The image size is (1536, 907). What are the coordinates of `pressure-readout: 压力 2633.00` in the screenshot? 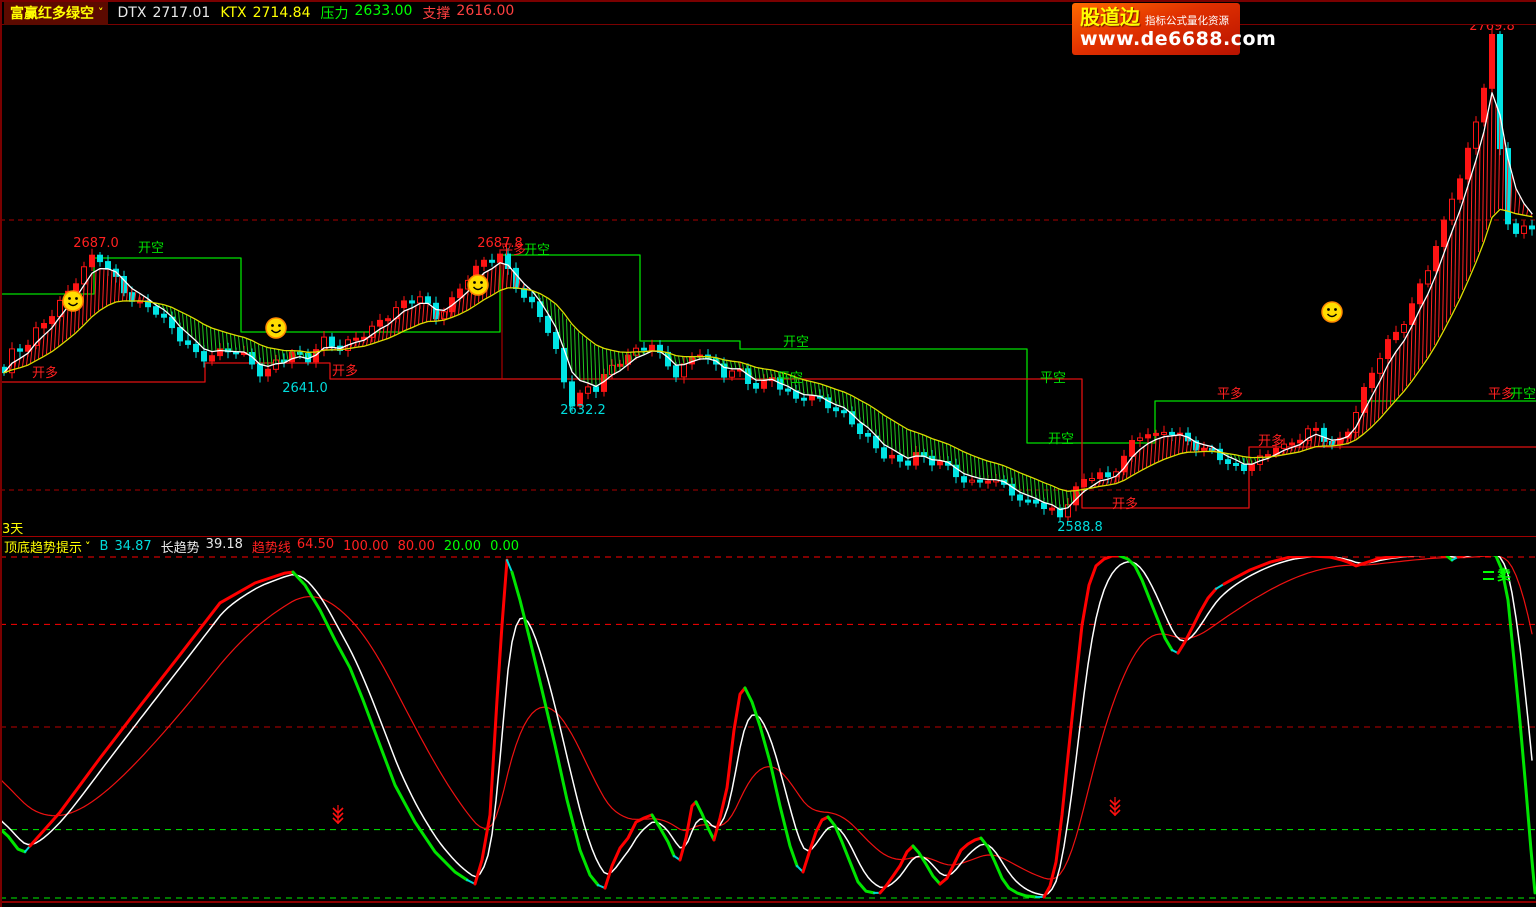 It's located at (366, 12).